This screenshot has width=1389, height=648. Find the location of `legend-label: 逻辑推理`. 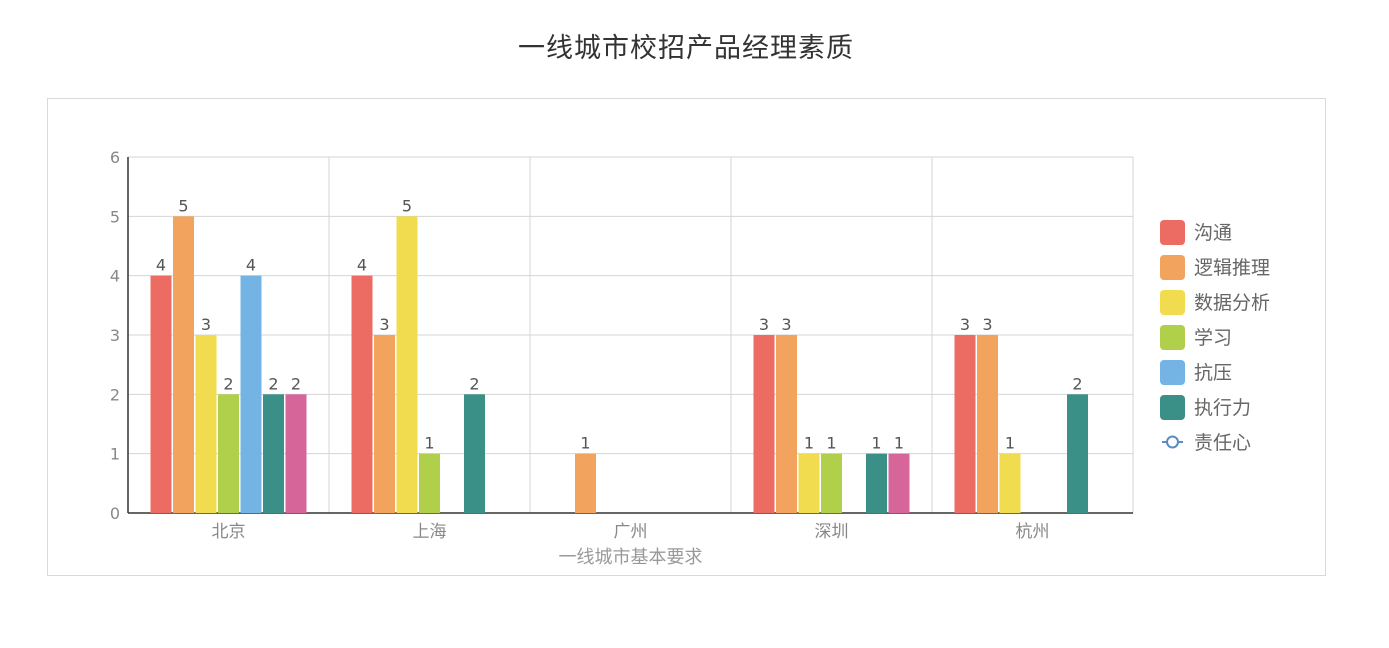

legend-label: 逻辑推理 is located at coordinates (1232, 268).